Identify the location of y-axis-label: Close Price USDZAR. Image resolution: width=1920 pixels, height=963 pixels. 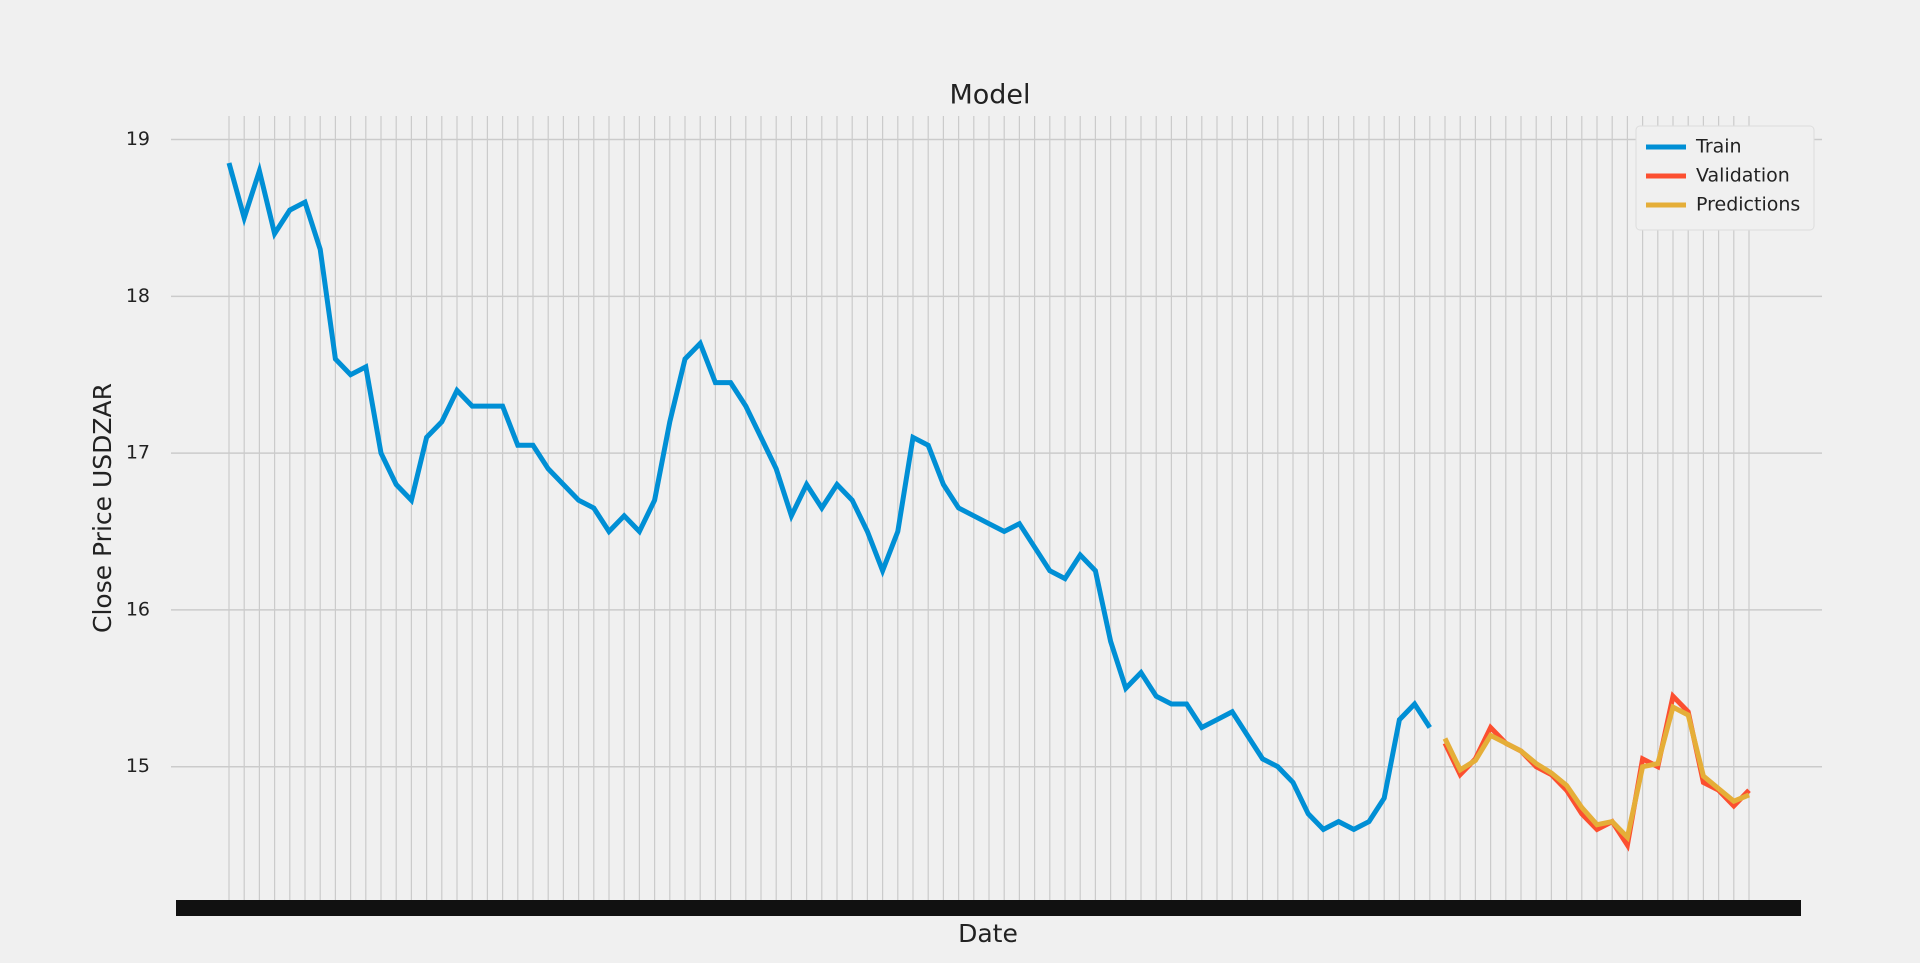
(102, 508).